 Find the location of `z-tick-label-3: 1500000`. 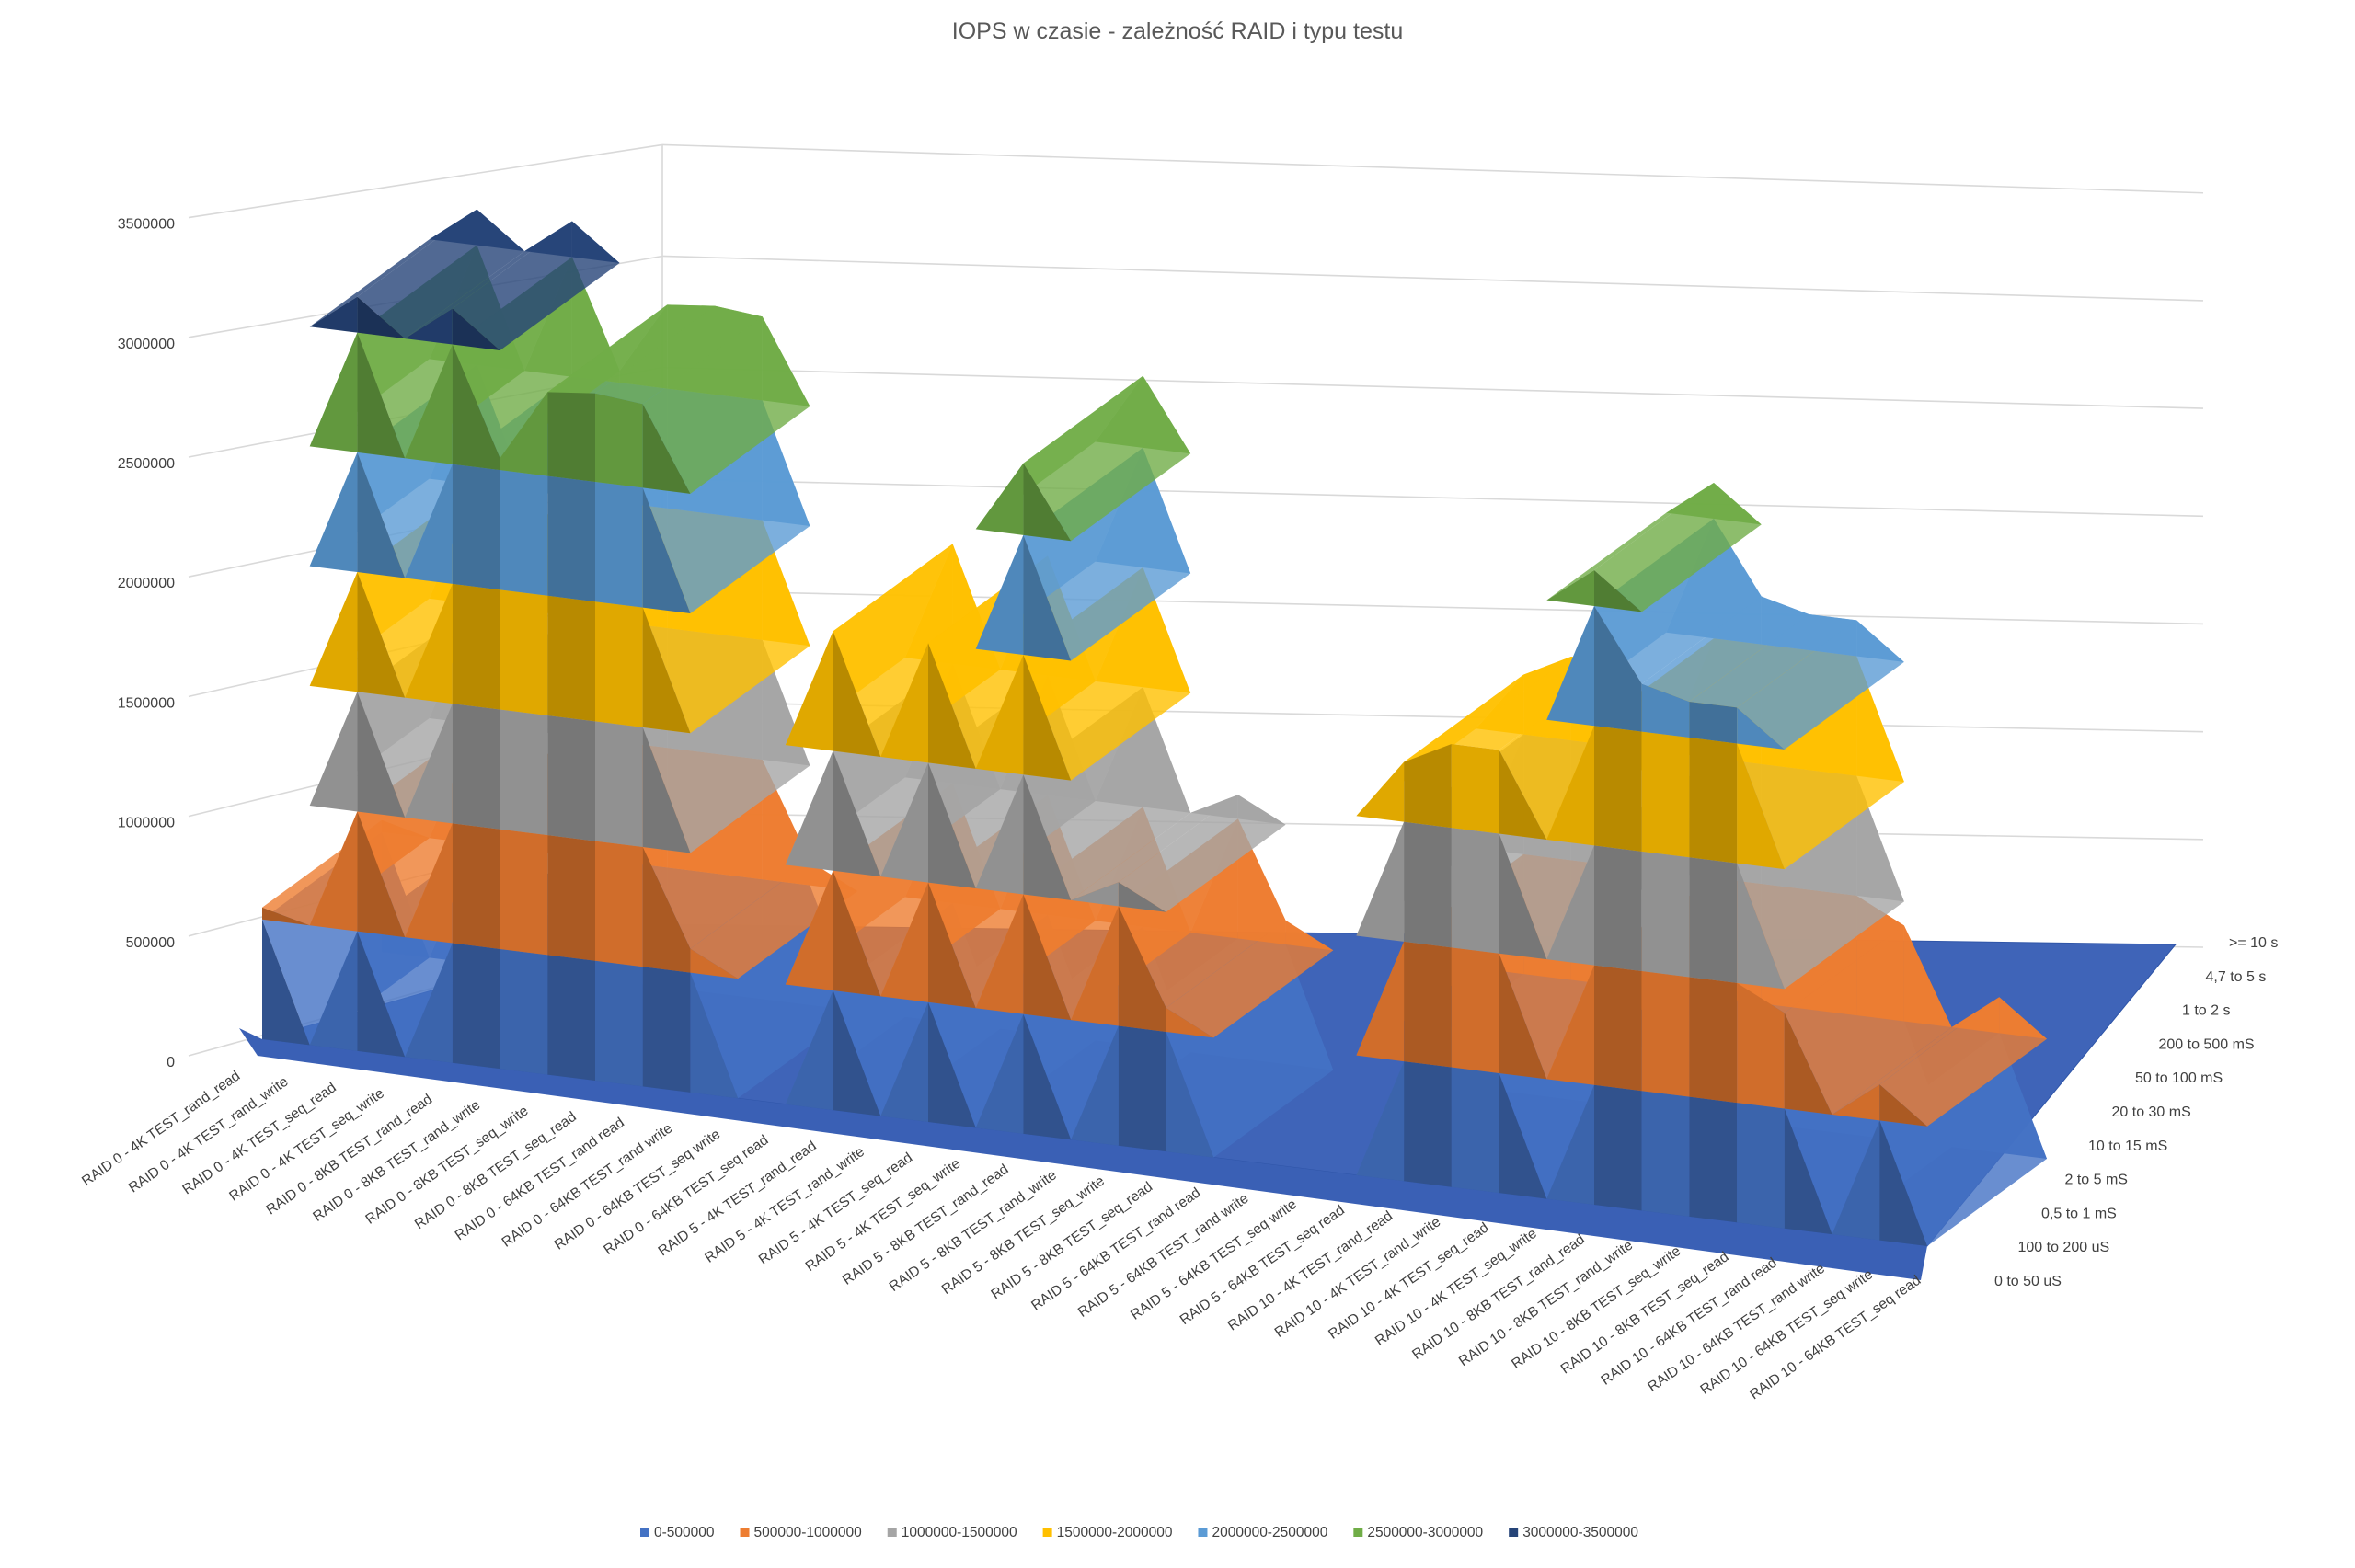

z-tick-label-3: 1500000 is located at coordinates (146, 703).